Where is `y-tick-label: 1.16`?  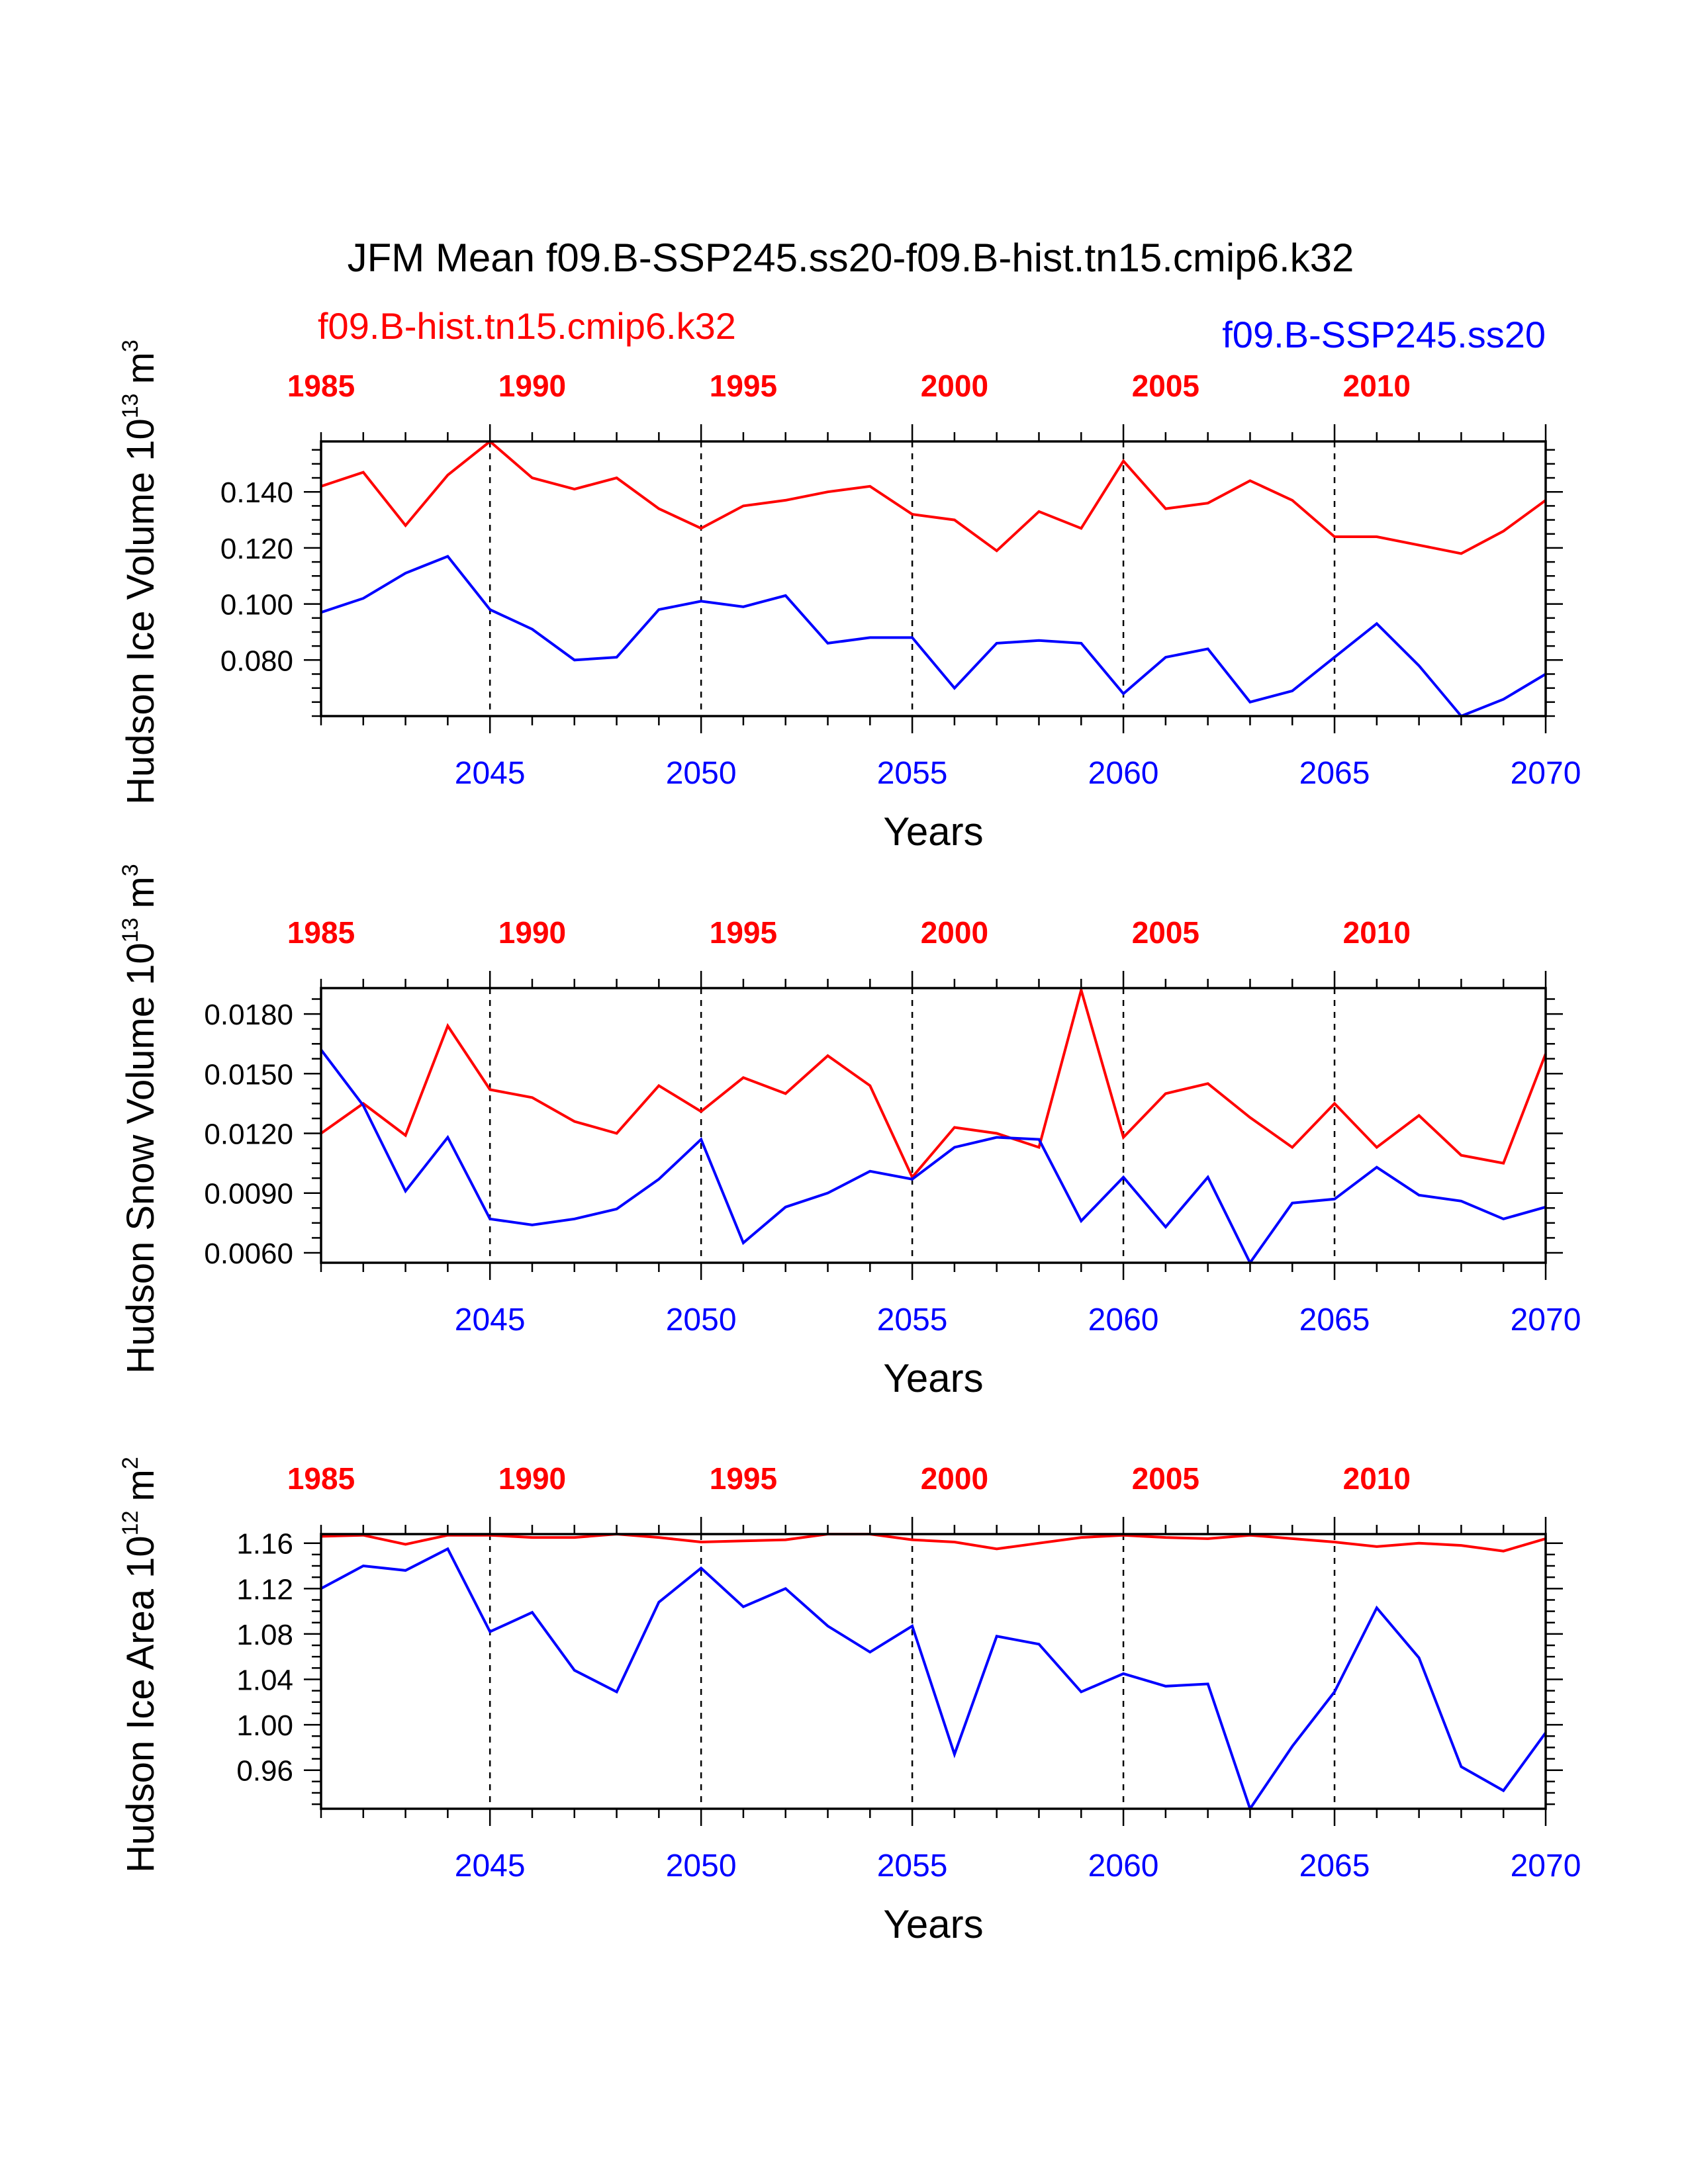
y-tick-label: 1.16 is located at coordinates (264, 1544).